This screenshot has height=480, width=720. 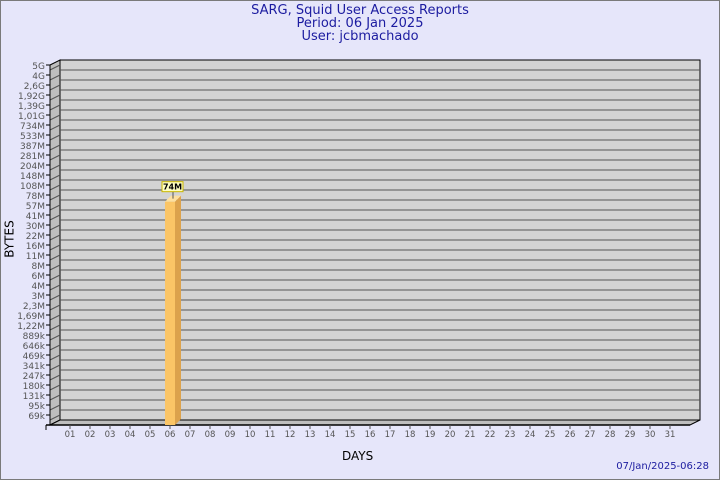 What do you see at coordinates (430, 435) in the screenshot?
I see `x-tick-label: 19` at bounding box center [430, 435].